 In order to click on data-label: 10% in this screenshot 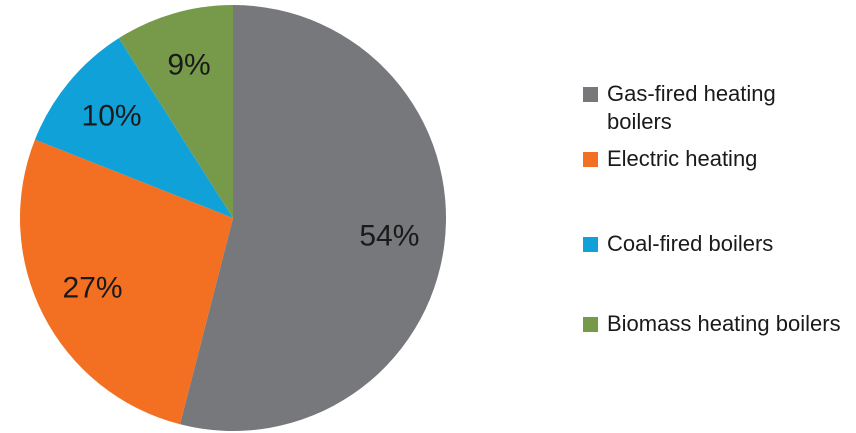, I will do `click(112, 115)`.